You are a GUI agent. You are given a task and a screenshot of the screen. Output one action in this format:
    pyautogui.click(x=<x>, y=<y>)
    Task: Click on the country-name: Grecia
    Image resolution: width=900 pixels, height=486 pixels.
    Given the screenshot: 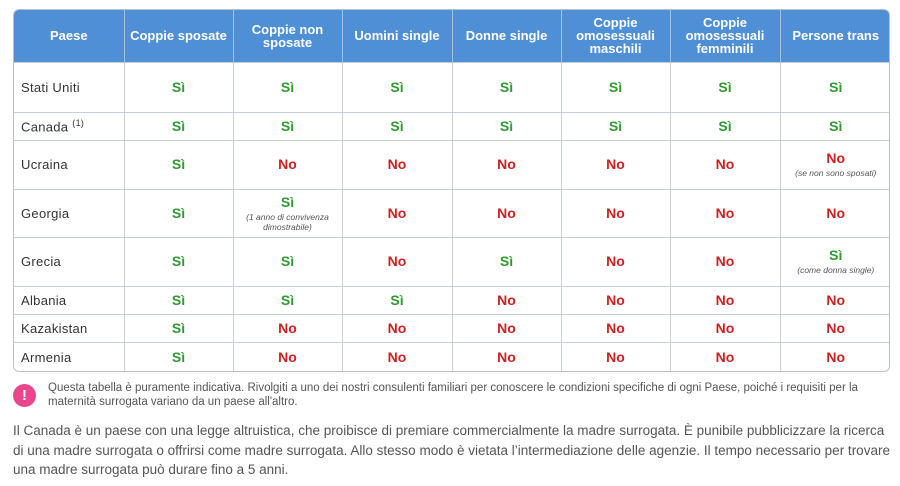 What is the action you would take?
    pyautogui.click(x=41, y=262)
    